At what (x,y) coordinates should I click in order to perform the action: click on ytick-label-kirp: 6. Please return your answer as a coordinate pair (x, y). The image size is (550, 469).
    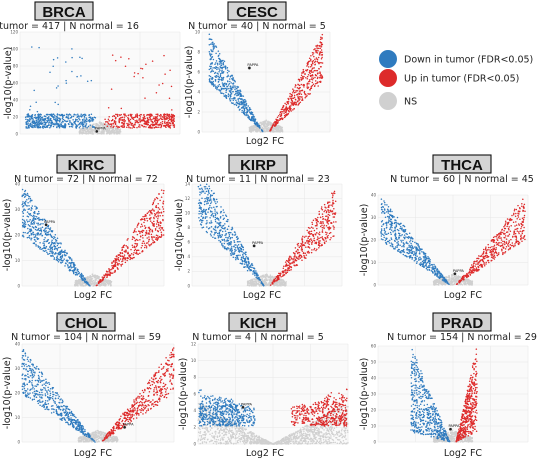
    Looking at the image, I should click on (188, 242).